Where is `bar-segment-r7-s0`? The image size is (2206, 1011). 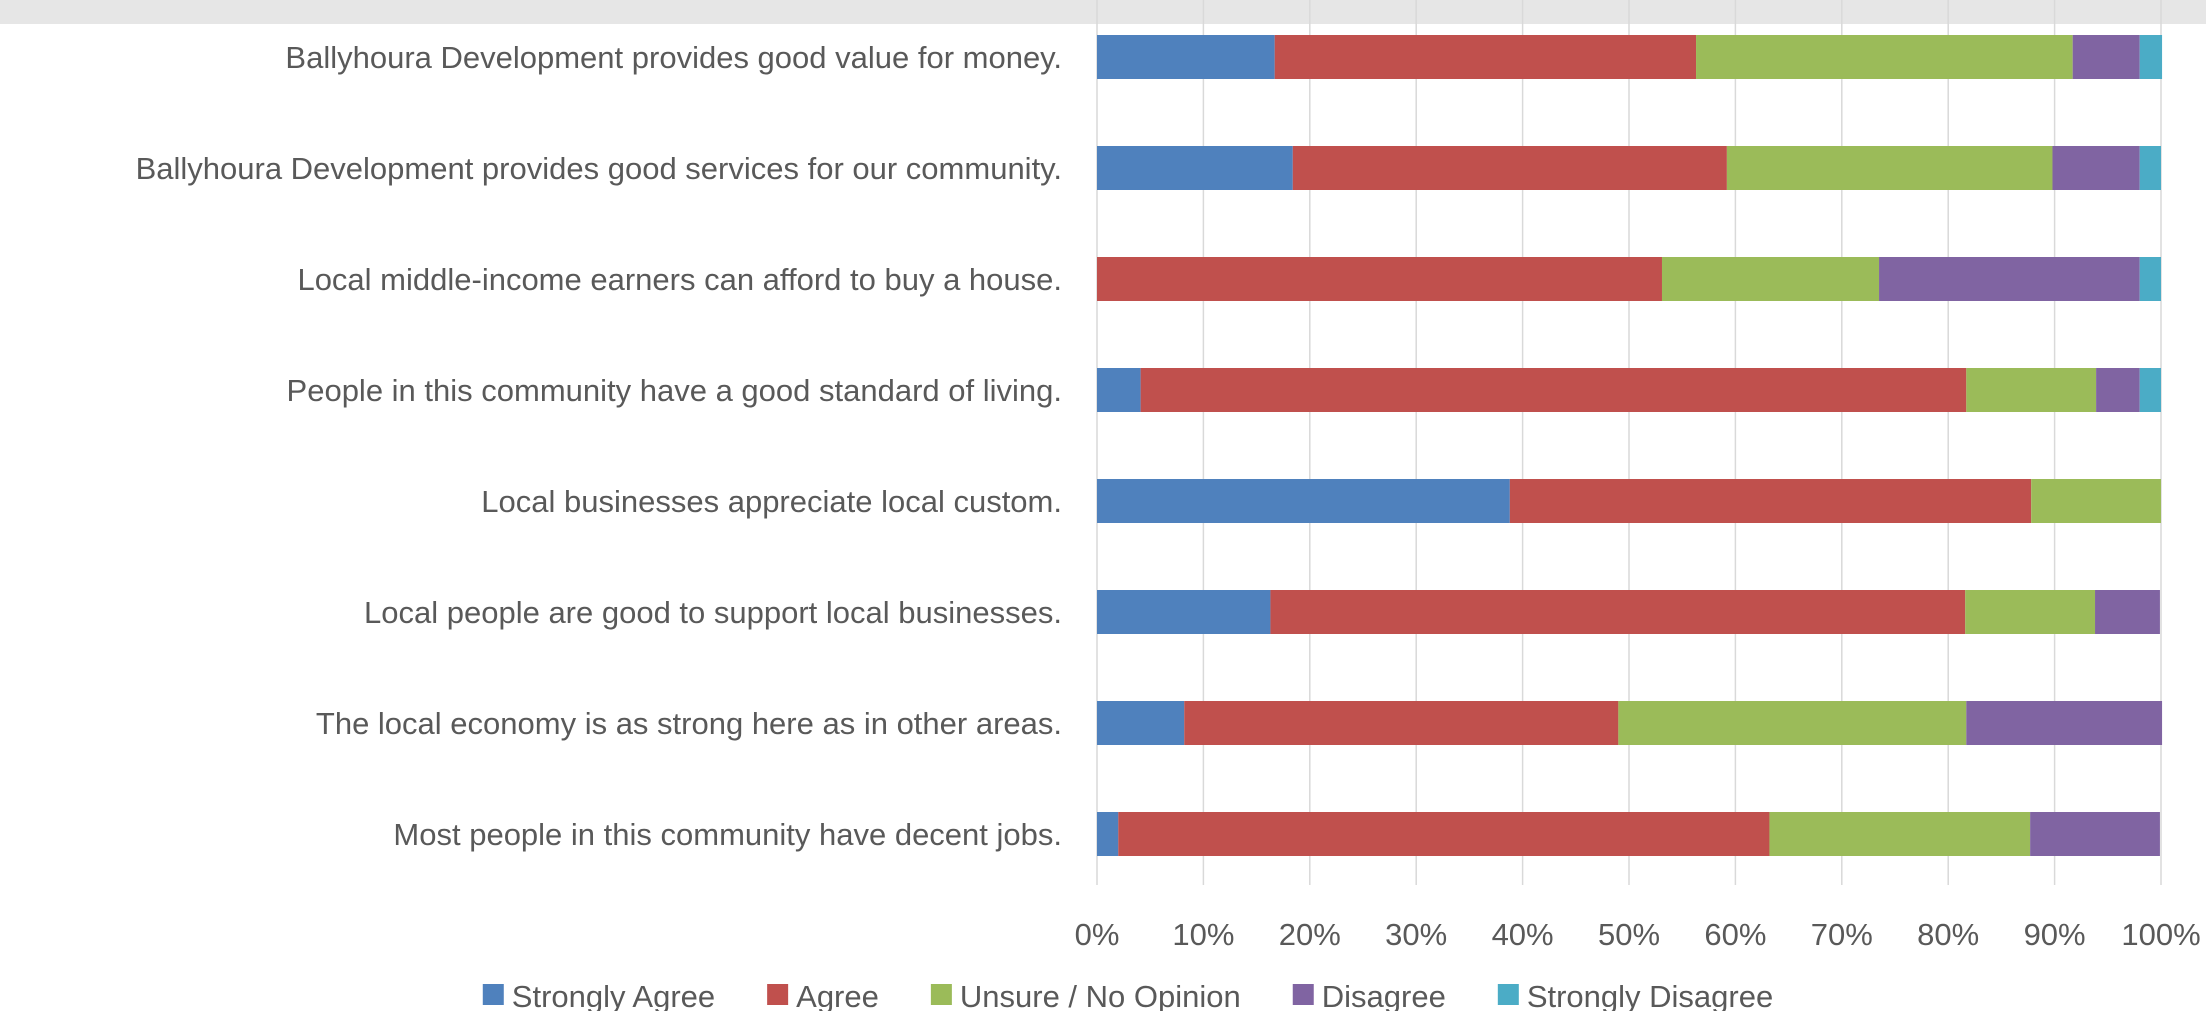
bar-segment-r7-s0 is located at coordinates (1108, 834).